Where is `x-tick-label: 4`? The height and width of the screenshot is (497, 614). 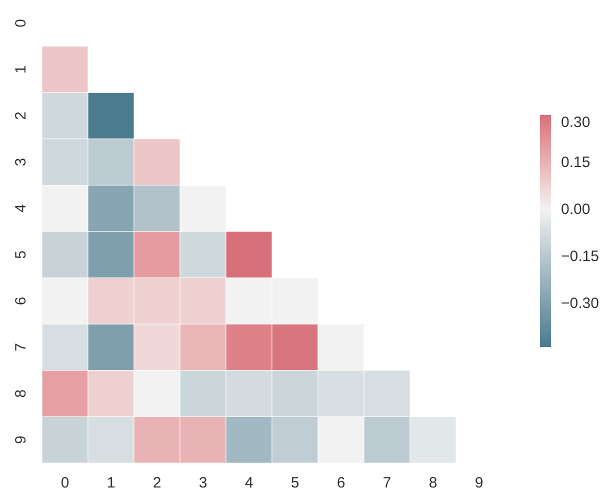 x-tick-label: 4 is located at coordinates (249, 483).